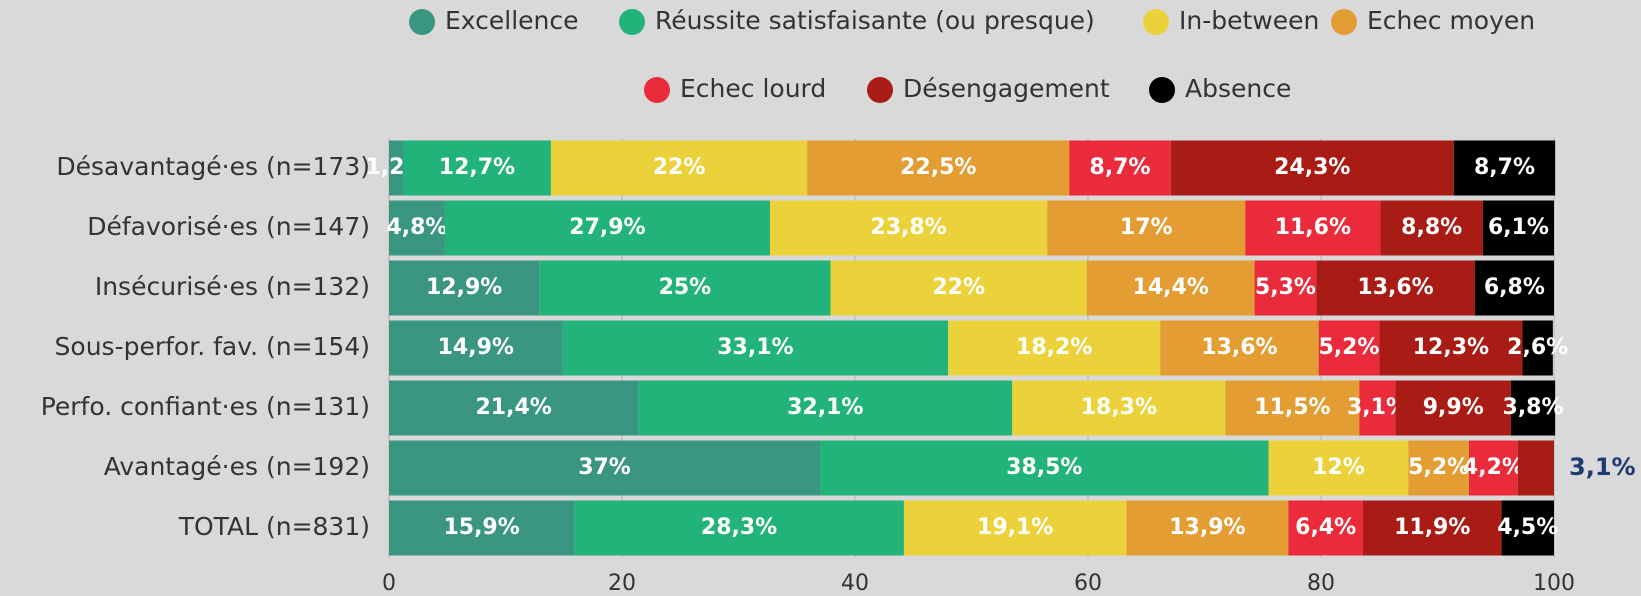  What do you see at coordinates (389, 583) in the screenshot?
I see `x-tick-label: 0` at bounding box center [389, 583].